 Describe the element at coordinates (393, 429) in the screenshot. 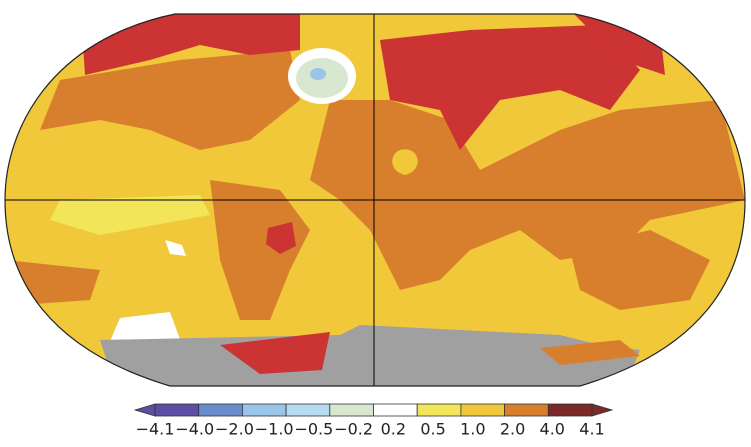

I see `colorbar-label: 0.2` at that location.